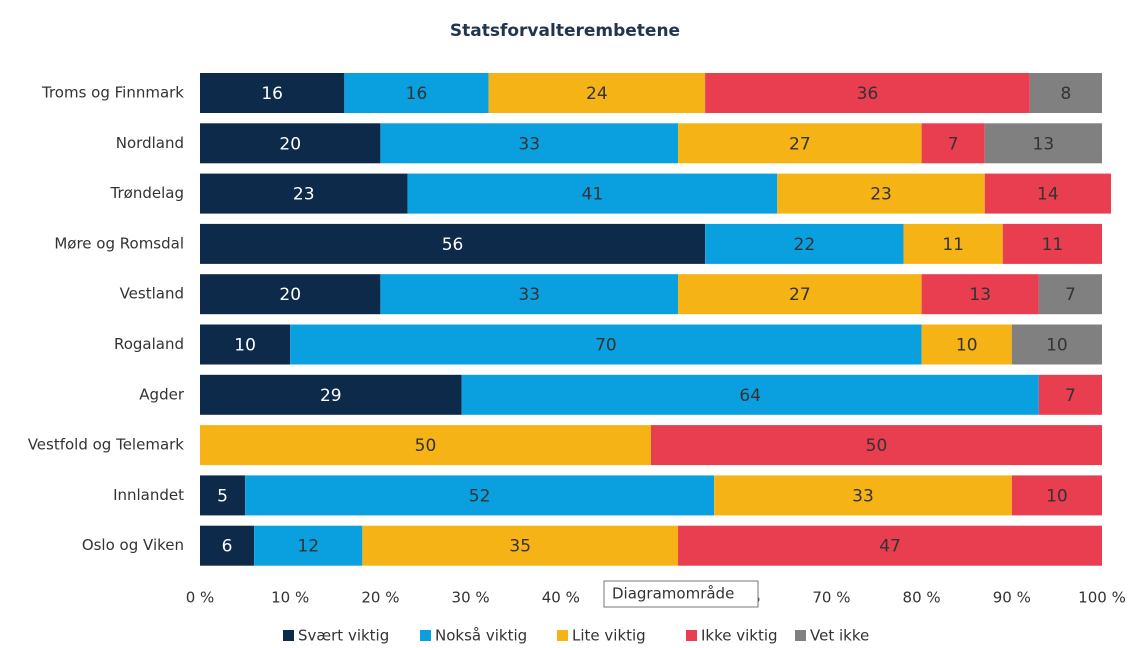 This screenshot has width=1129, height=648. I want to click on x-tick-label: 70 %, so click(831, 598).